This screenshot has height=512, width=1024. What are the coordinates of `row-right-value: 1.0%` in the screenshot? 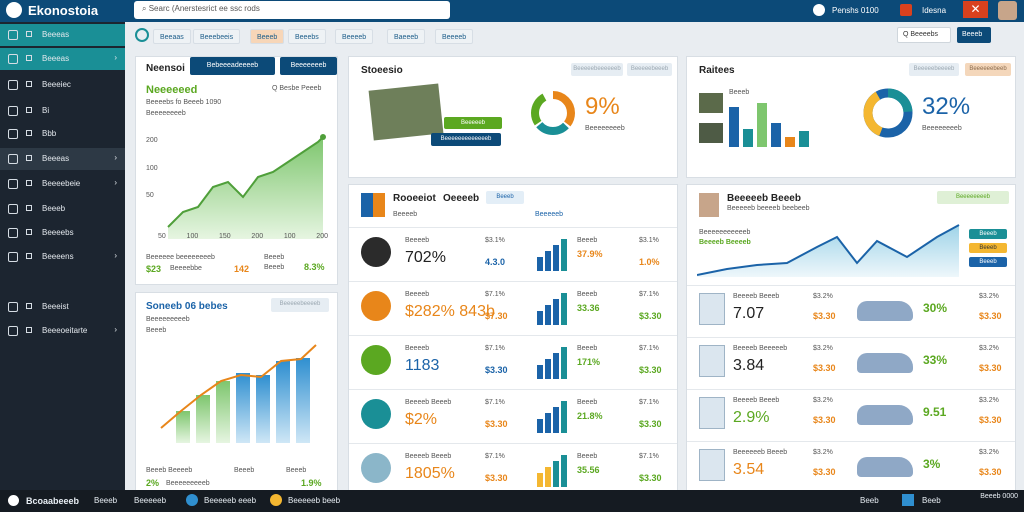 It's located at (649, 262).